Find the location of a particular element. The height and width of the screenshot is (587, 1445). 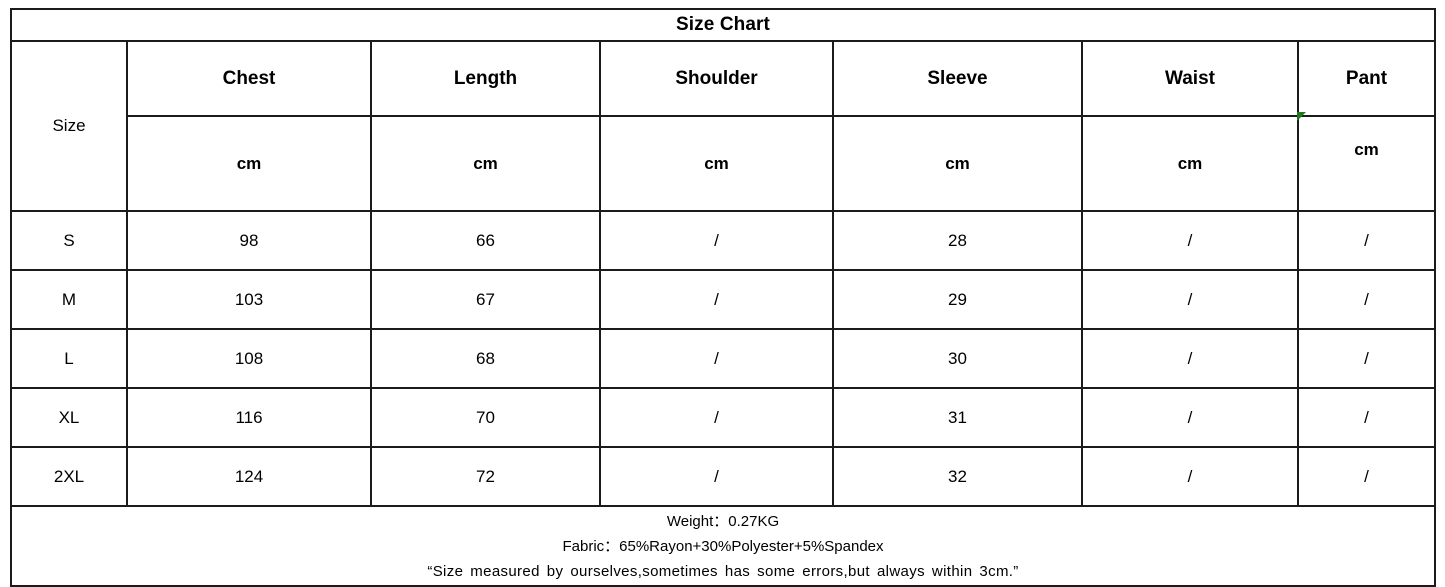

cell-chest: 116 is located at coordinates (249, 417).